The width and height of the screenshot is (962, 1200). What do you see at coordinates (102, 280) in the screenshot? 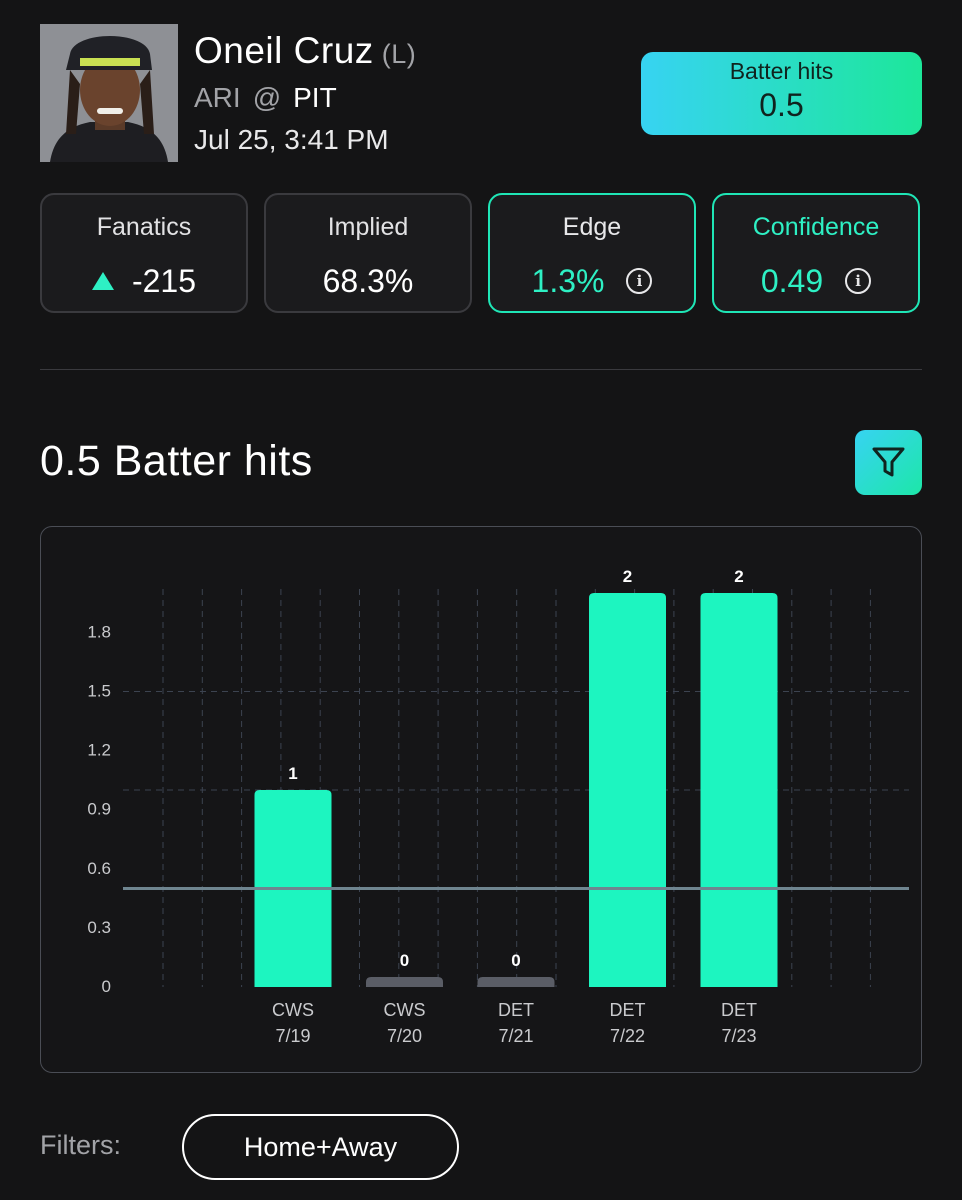
I see `triangle-up-icon` at bounding box center [102, 280].